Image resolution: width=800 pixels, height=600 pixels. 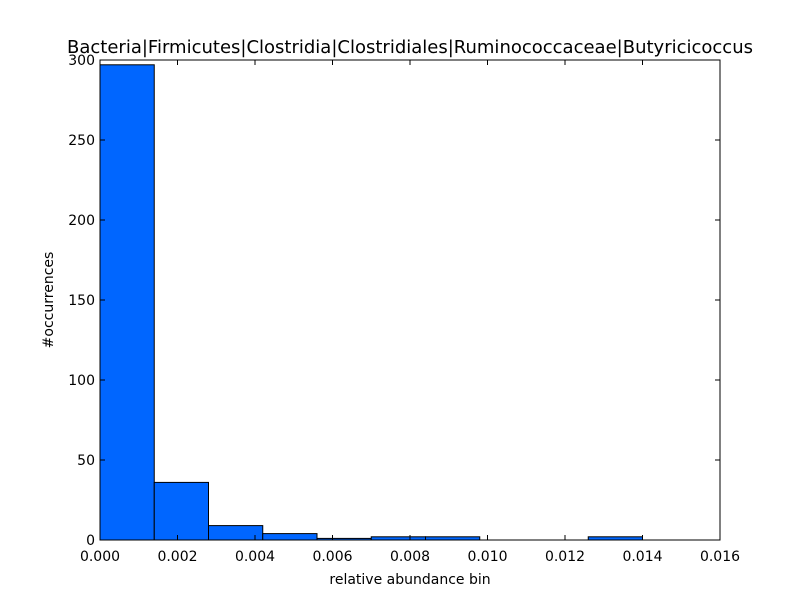 What do you see at coordinates (100, 557) in the screenshot?
I see `x-tick-label: 0.000` at bounding box center [100, 557].